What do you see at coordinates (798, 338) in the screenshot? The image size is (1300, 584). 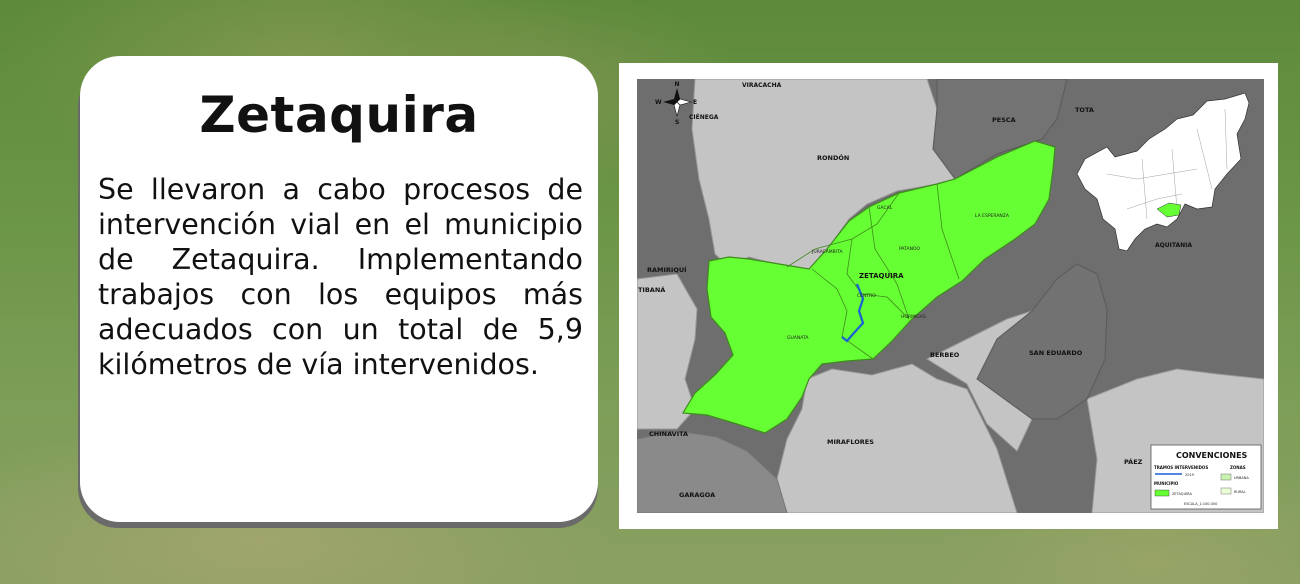 I see `label-guanata: GUANATA` at bounding box center [798, 338].